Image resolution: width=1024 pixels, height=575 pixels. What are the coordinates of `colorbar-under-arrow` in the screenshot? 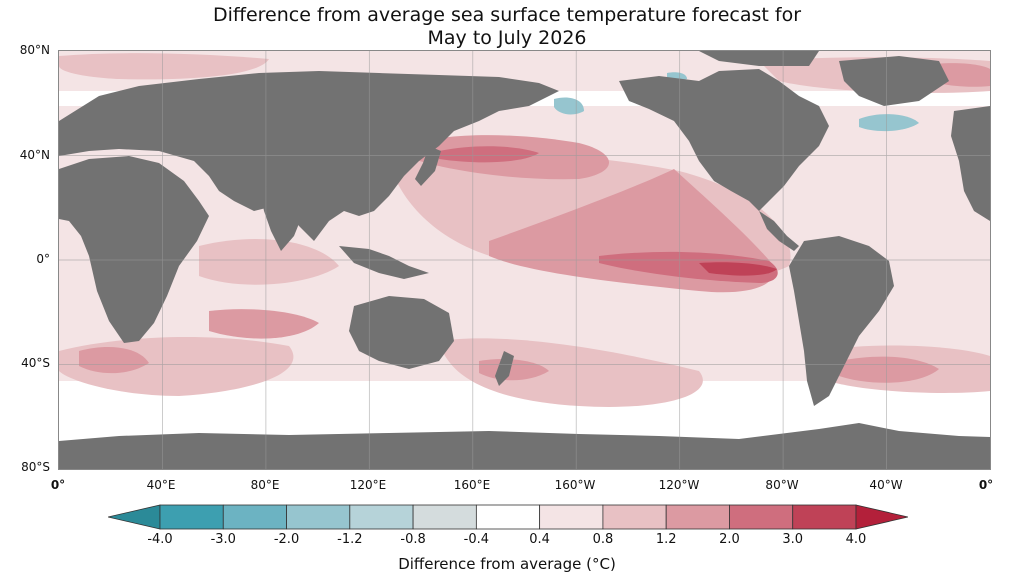 It's located at (134, 517).